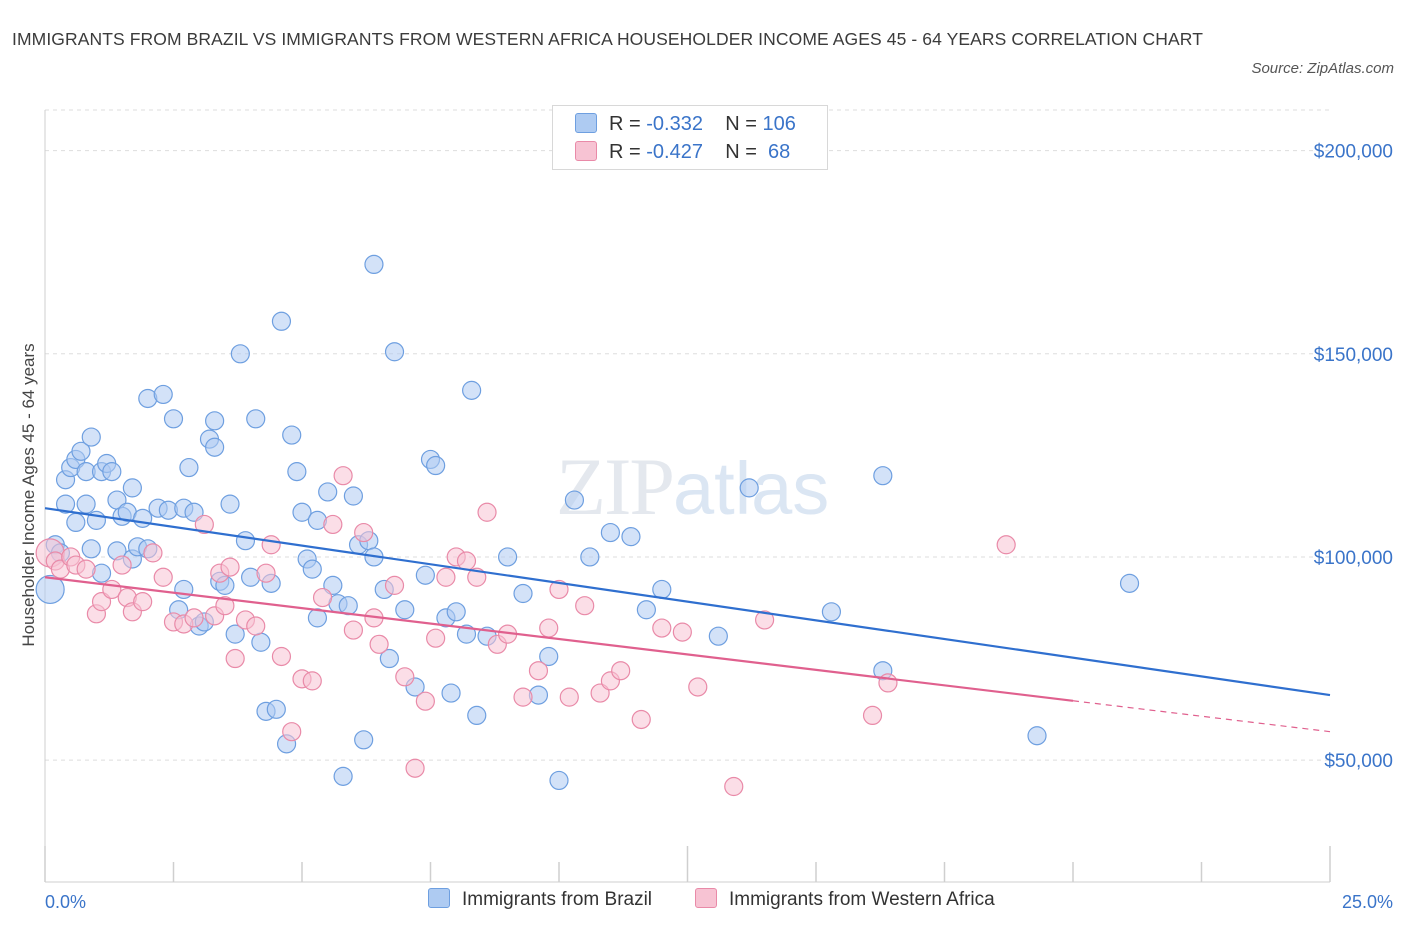 The height and width of the screenshot is (930, 1406). I want to click on trend-line-wafrica, so click(559, 639).